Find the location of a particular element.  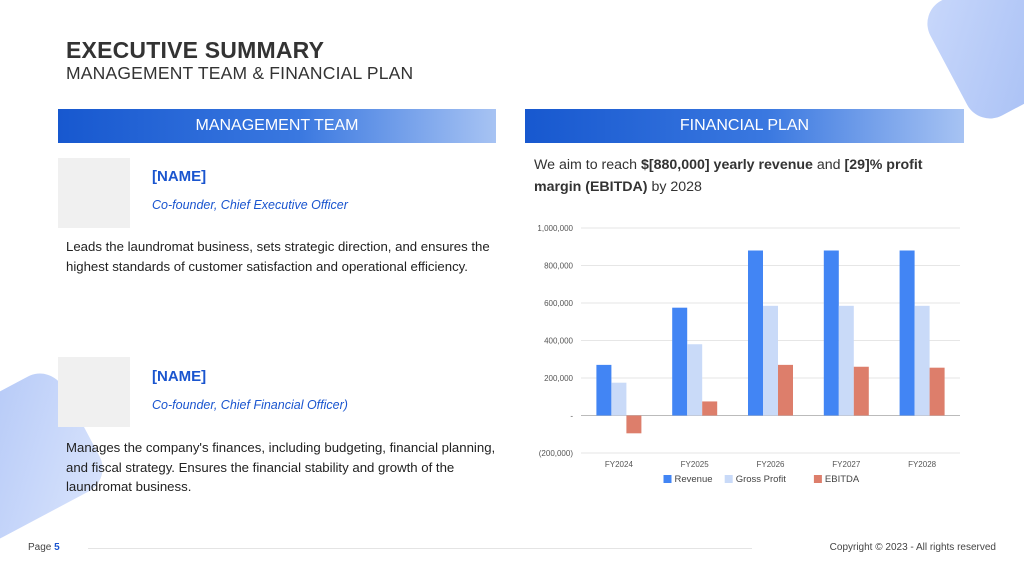

footer-divider is located at coordinates (420, 548).